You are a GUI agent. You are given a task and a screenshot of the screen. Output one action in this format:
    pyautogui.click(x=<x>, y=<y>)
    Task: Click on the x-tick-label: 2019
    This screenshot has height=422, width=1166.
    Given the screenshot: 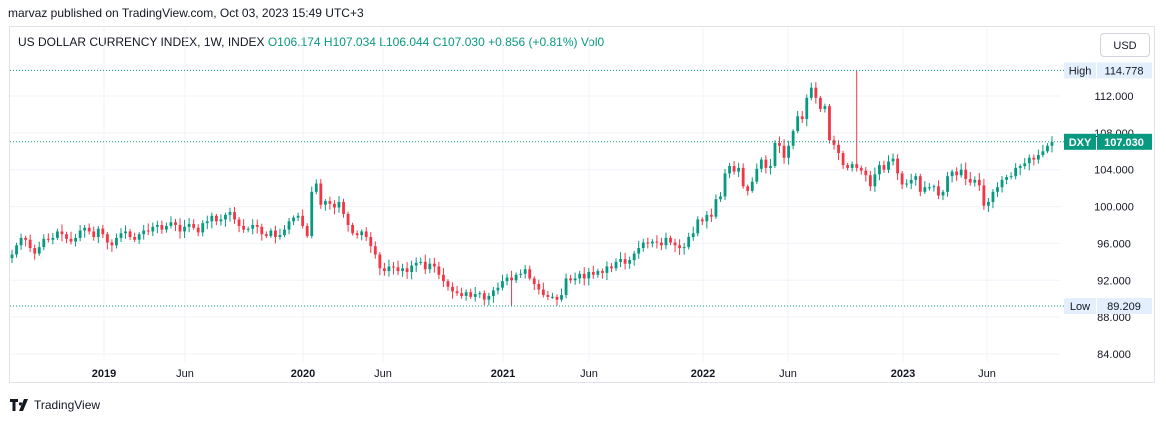 What is the action you would take?
    pyautogui.click(x=104, y=374)
    